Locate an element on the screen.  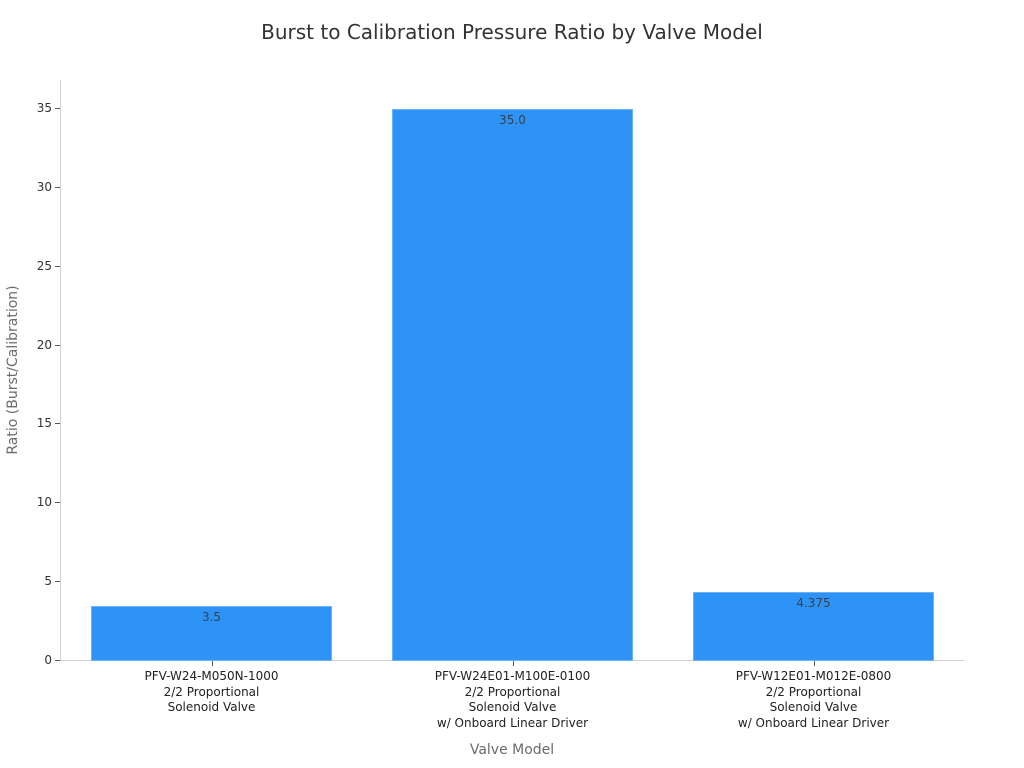
bar-value-label: 4.375 is located at coordinates (813, 603).